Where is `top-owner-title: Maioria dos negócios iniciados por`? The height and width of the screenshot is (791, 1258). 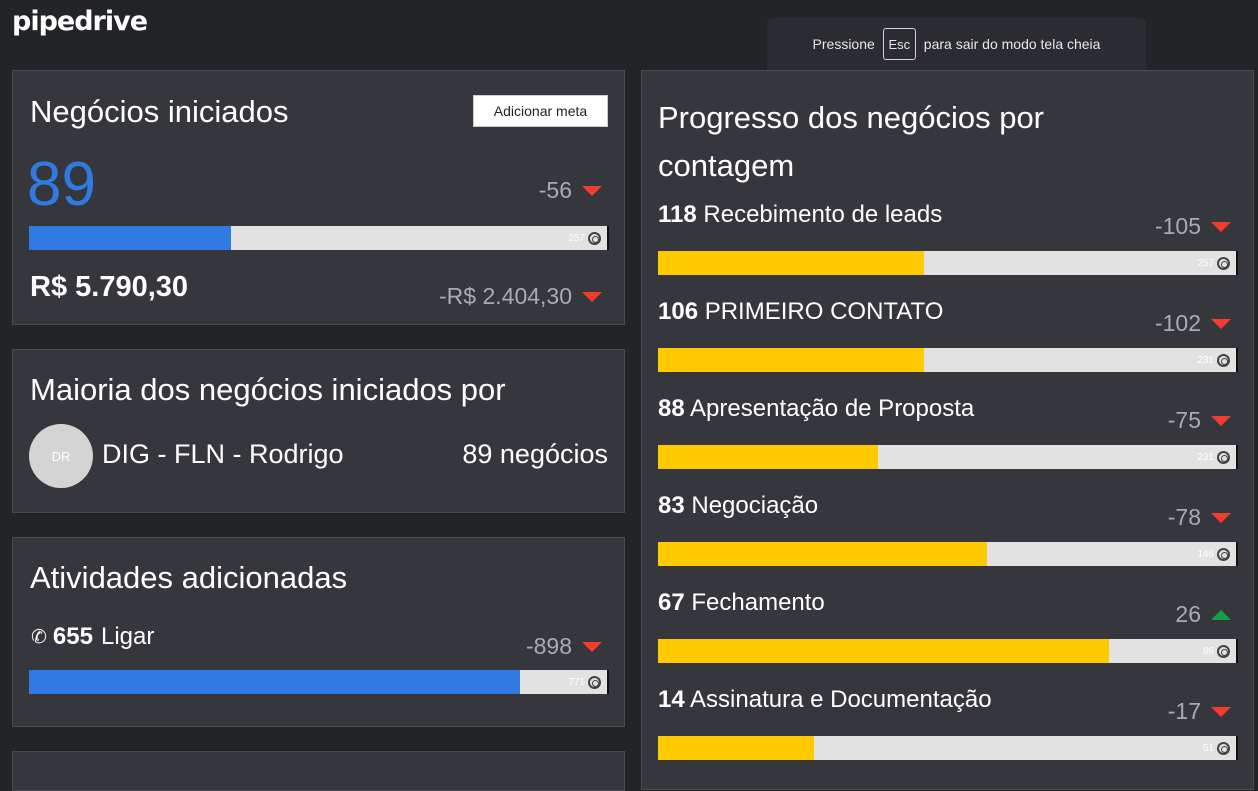
top-owner-title: Maioria dos negócios iniciados por is located at coordinates (268, 389).